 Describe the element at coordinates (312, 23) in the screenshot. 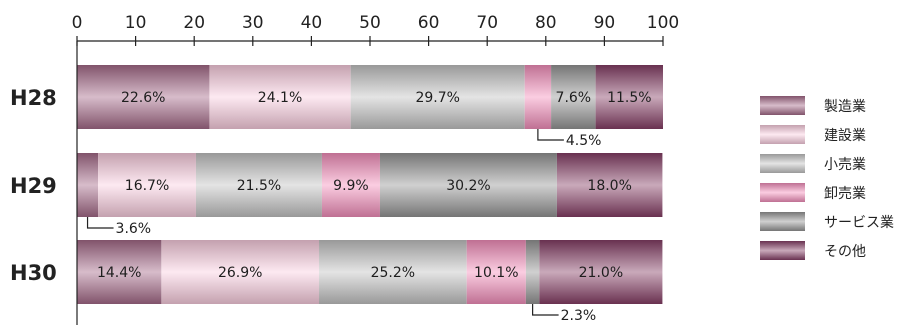

I see `x-tick-label: 40` at that location.